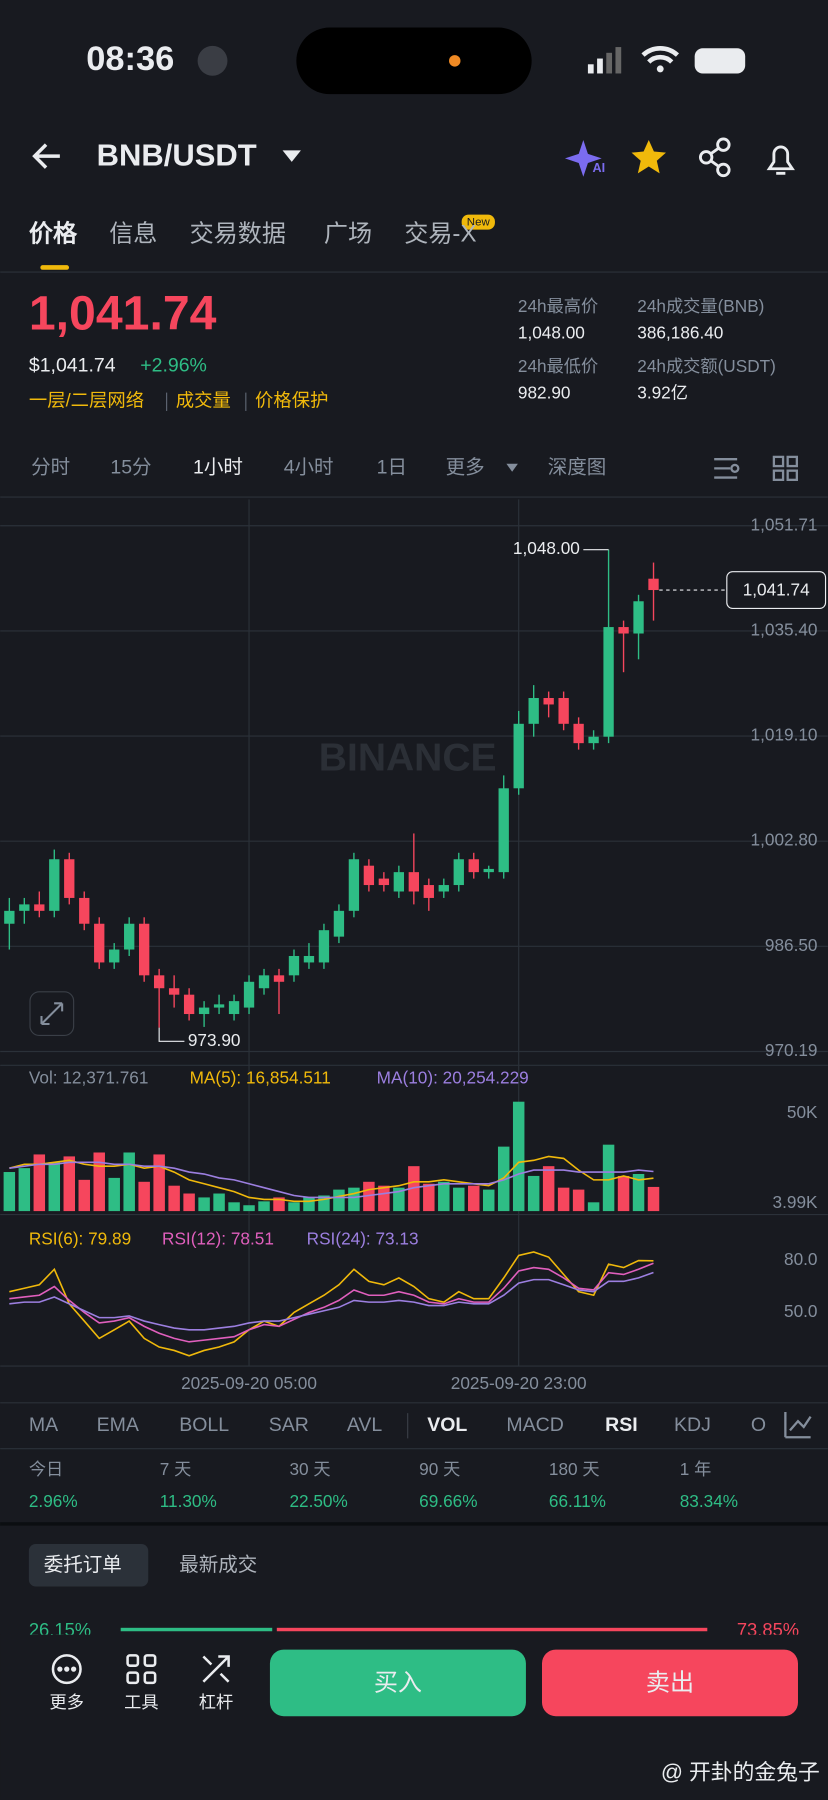 This screenshot has width=828, height=1800. Describe the element at coordinates (512, 467) in the screenshot. I see `more-dropdown` at that location.